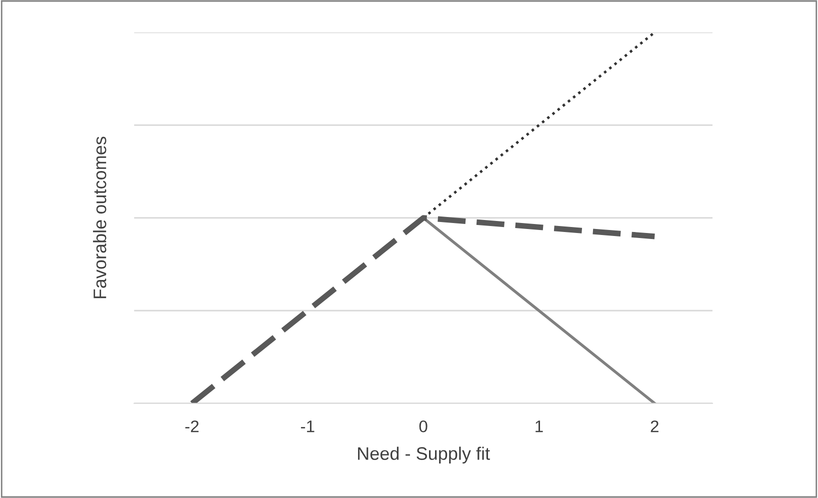 The image size is (818, 498). I want to click on x-tick-label: 0, so click(423, 426).